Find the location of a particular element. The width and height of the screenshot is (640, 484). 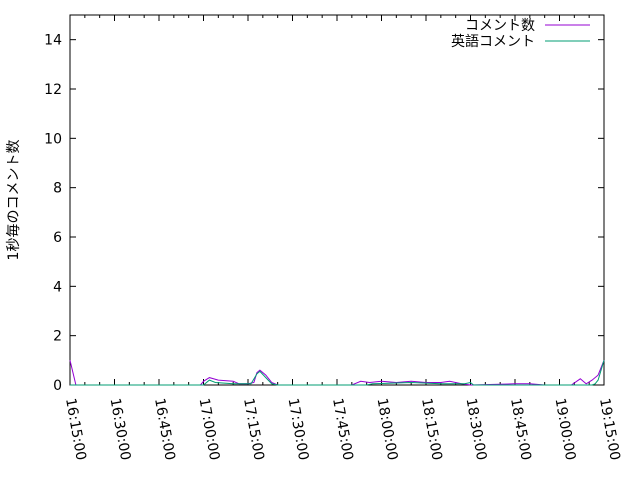

x-tick-label: 16:45:00 is located at coordinates (164, 429).